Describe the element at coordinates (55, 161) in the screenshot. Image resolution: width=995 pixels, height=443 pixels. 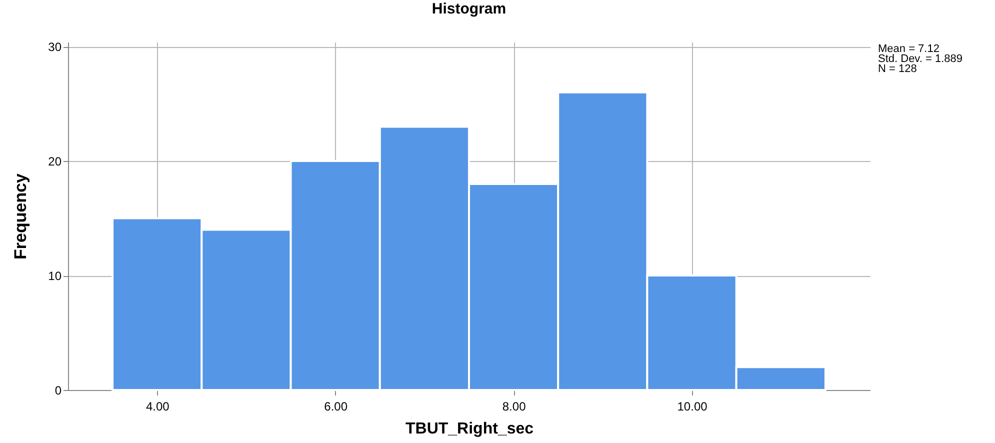
I see `y-tick-label: 20` at that location.